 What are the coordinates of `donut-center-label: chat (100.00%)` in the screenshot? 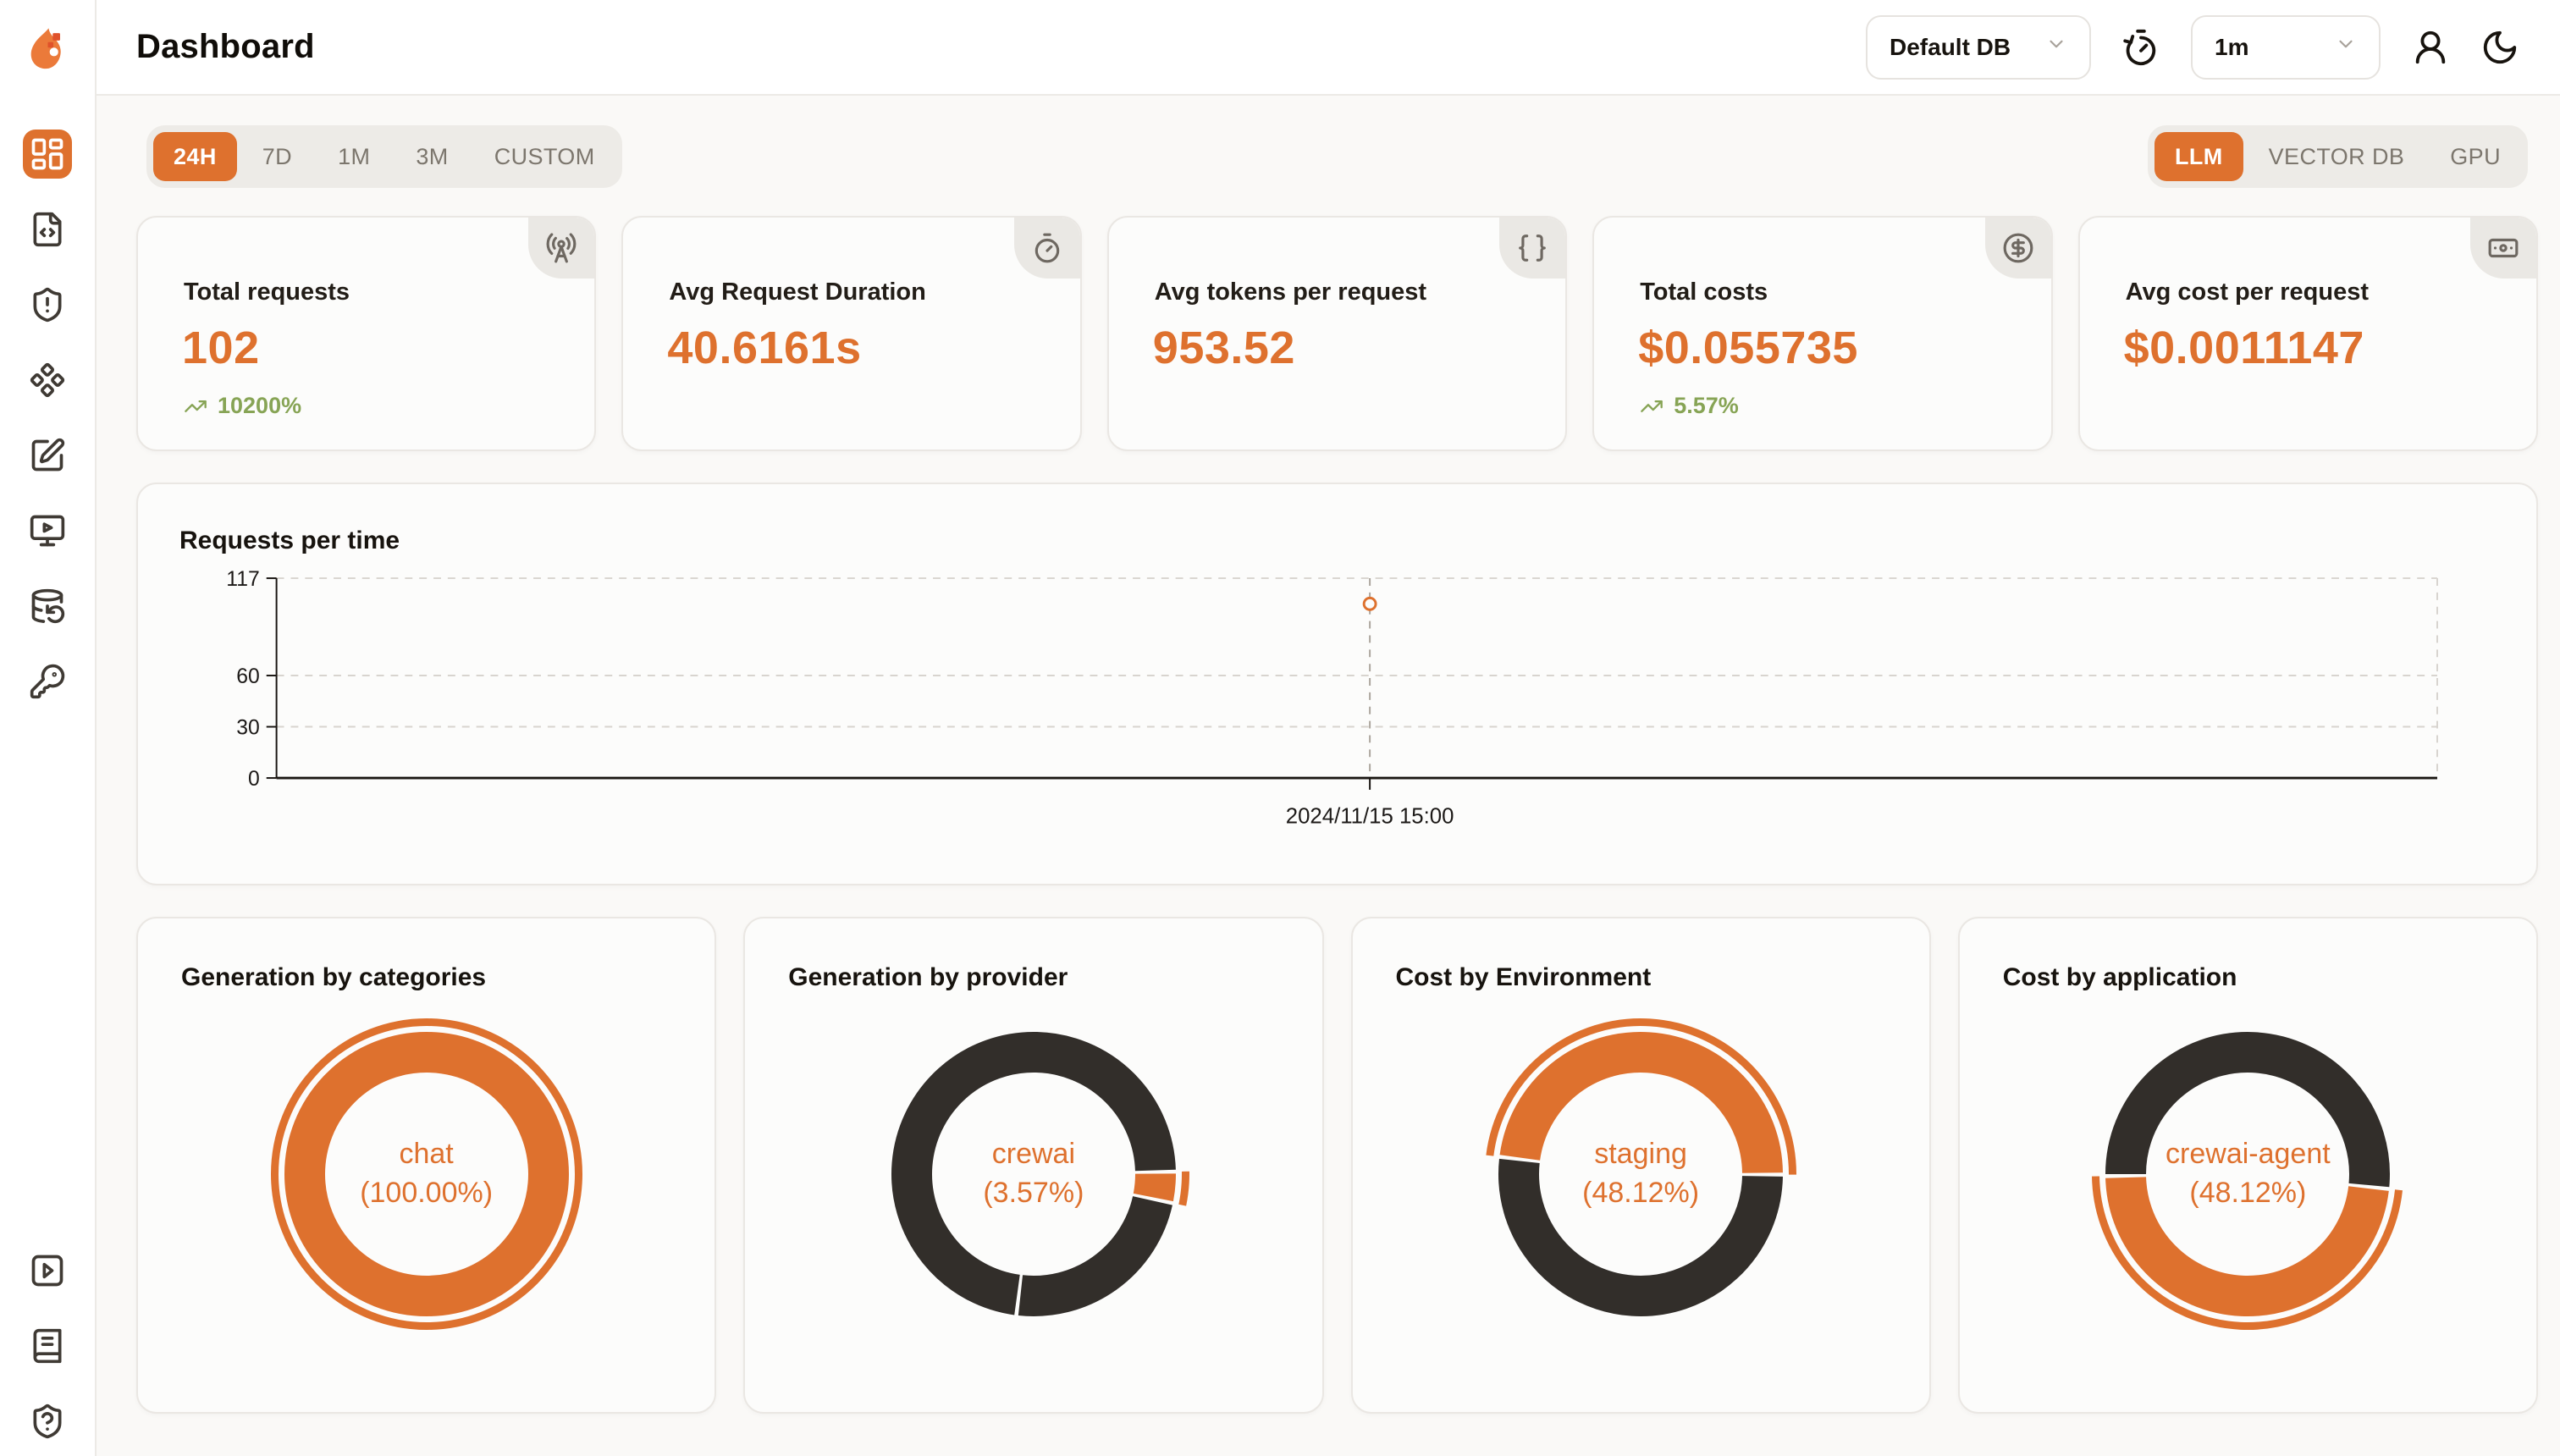 It's located at (427, 1173).